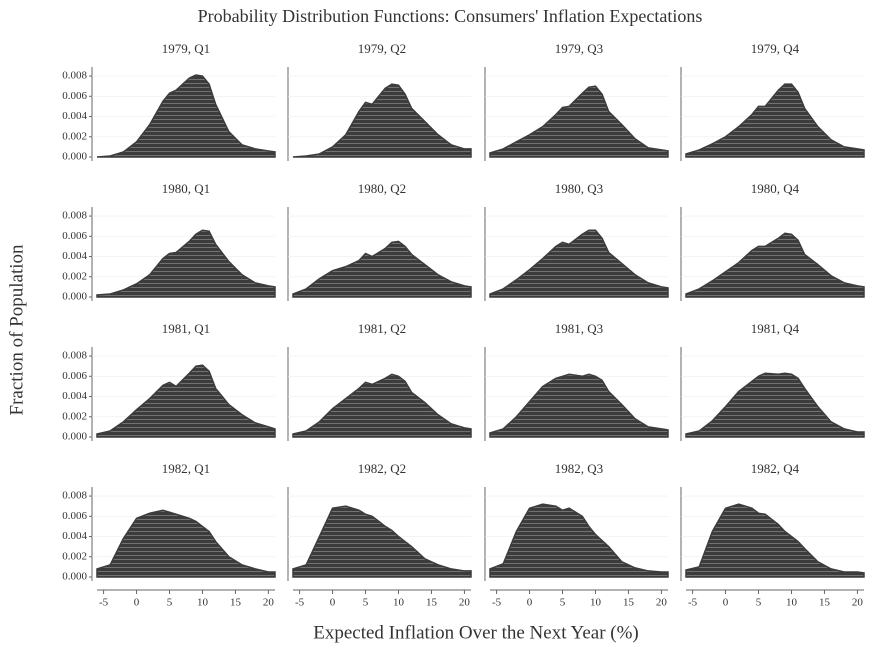  Describe the element at coordinates (382, 48) in the screenshot. I see `panel-title: 1979, Q2` at that location.